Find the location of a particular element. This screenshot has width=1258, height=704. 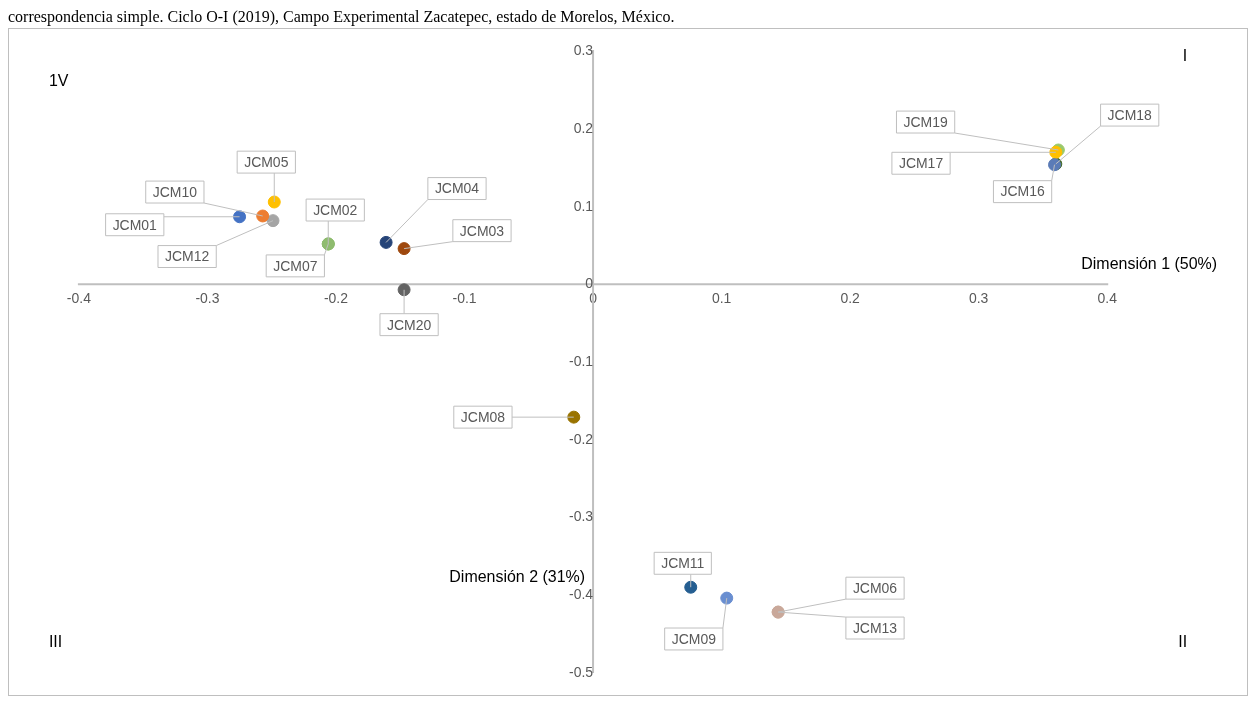

y-tick-label: -0.2 is located at coordinates (581, 438).